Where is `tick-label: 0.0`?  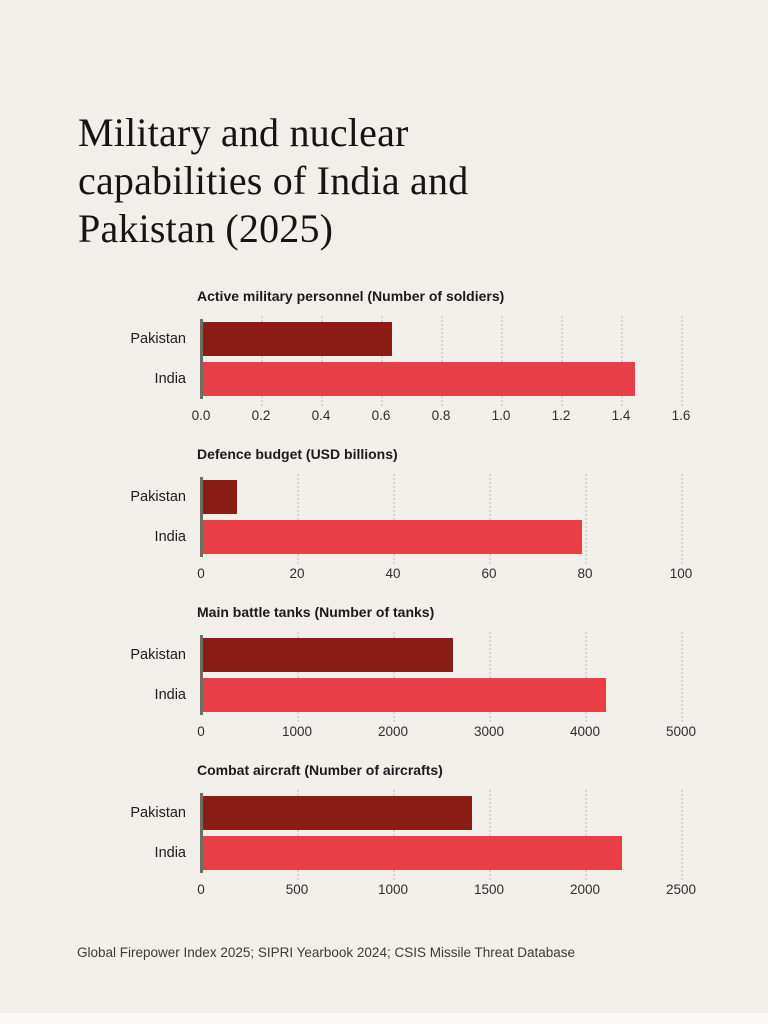
tick-label: 0.0 is located at coordinates (201, 415).